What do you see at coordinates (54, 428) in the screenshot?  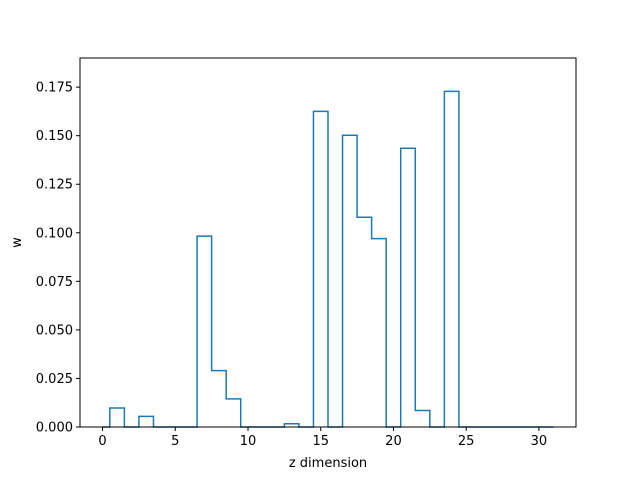 I see `y-tick-label: 0.000` at bounding box center [54, 428].